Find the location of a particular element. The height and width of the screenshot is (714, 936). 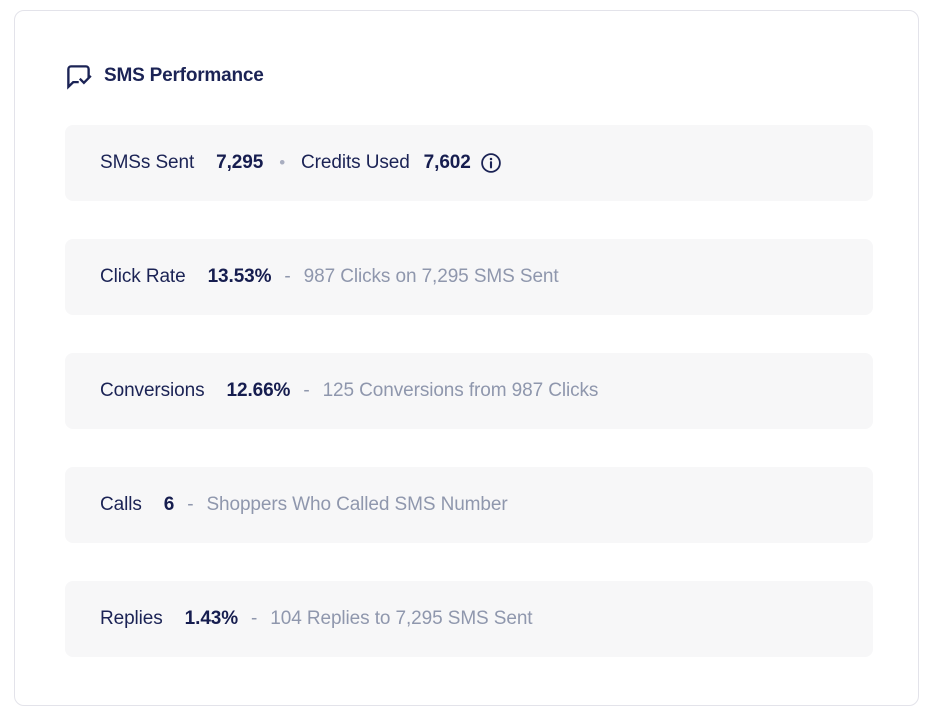

info-icon is located at coordinates (491, 163).